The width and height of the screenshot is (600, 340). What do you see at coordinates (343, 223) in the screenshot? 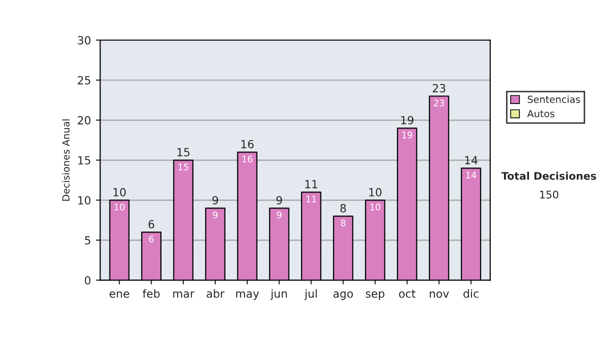
I see `data-label: 8` at bounding box center [343, 223].